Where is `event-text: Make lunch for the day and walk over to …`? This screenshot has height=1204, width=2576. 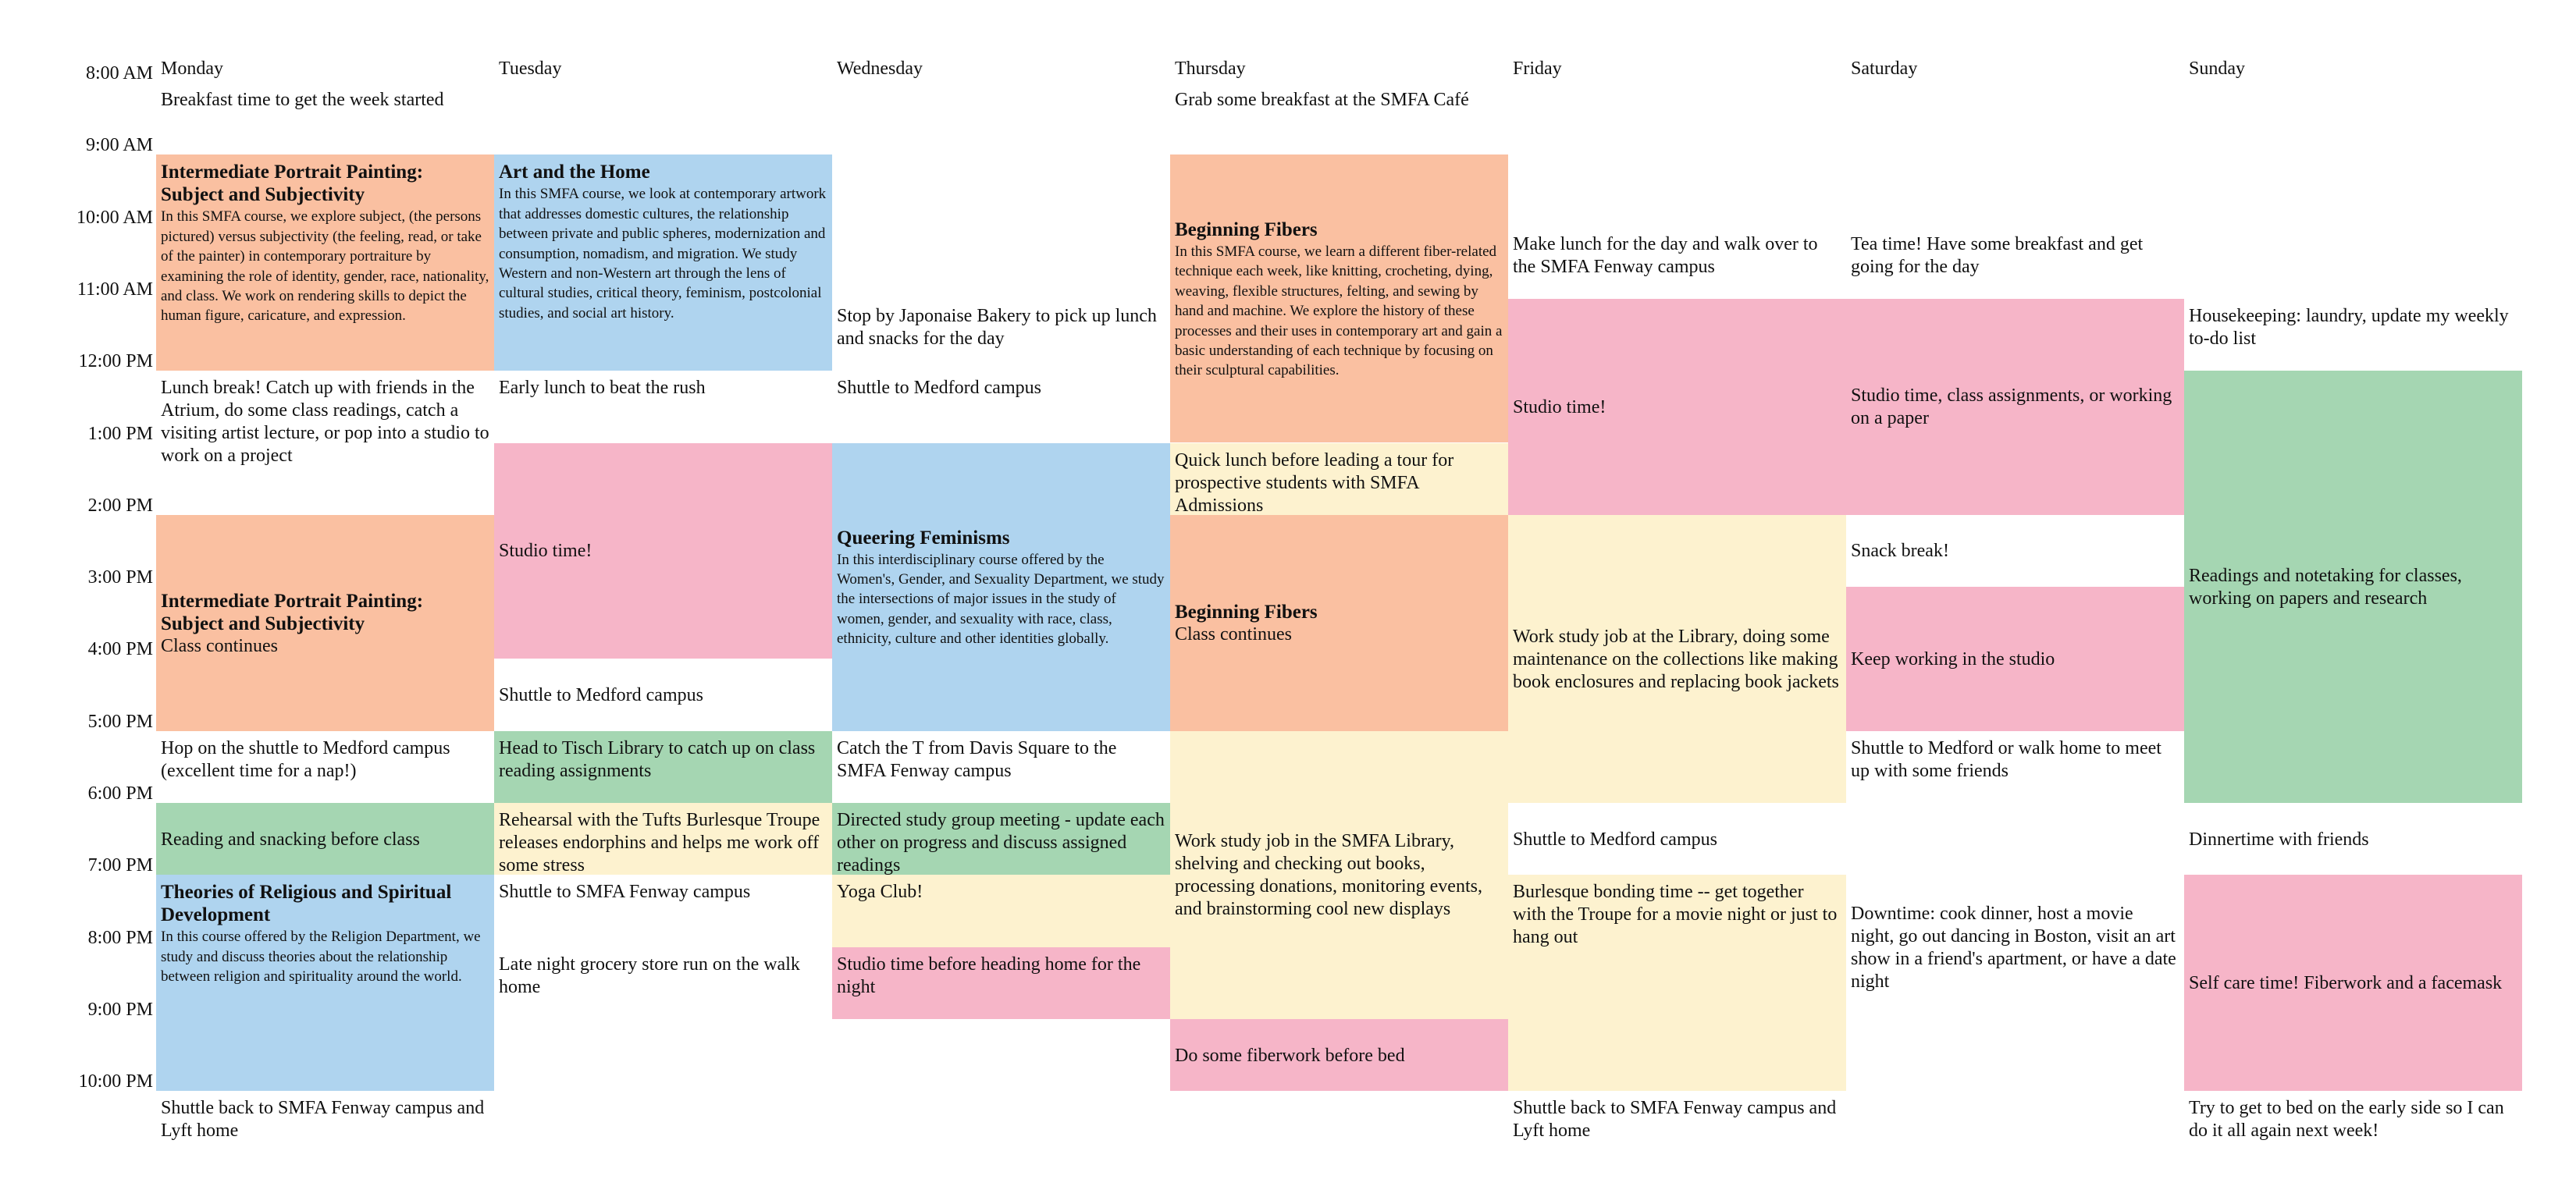
event-text: Make lunch for the day and walk over to … is located at coordinates (1665, 255).